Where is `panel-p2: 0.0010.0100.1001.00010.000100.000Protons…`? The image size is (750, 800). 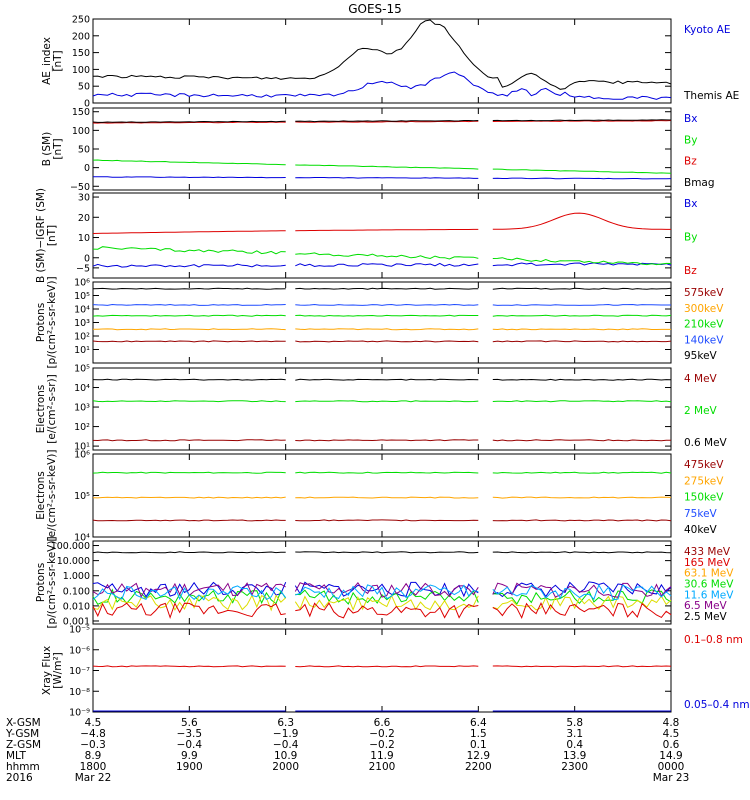
panel-p2: 0.0010.0100.1001.00010.000100.000Protons… is located at coordinates (384, 582).